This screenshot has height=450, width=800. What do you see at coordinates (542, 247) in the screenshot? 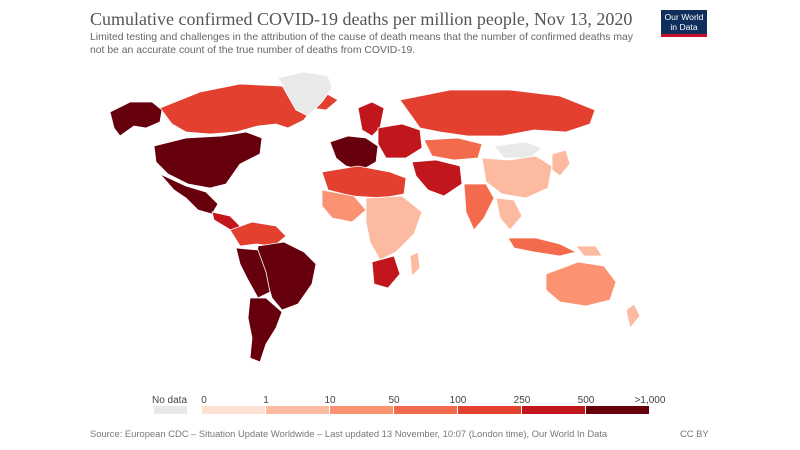
I see `map-region-indonesia` at bounding box center [542, 247].